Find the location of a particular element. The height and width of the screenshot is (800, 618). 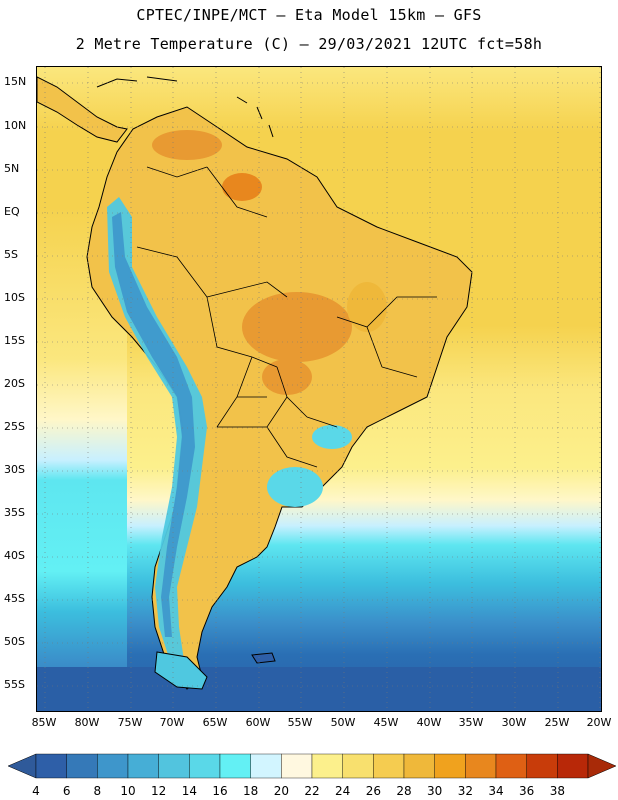

hot-zone-central is located at coordinates (297, 327).